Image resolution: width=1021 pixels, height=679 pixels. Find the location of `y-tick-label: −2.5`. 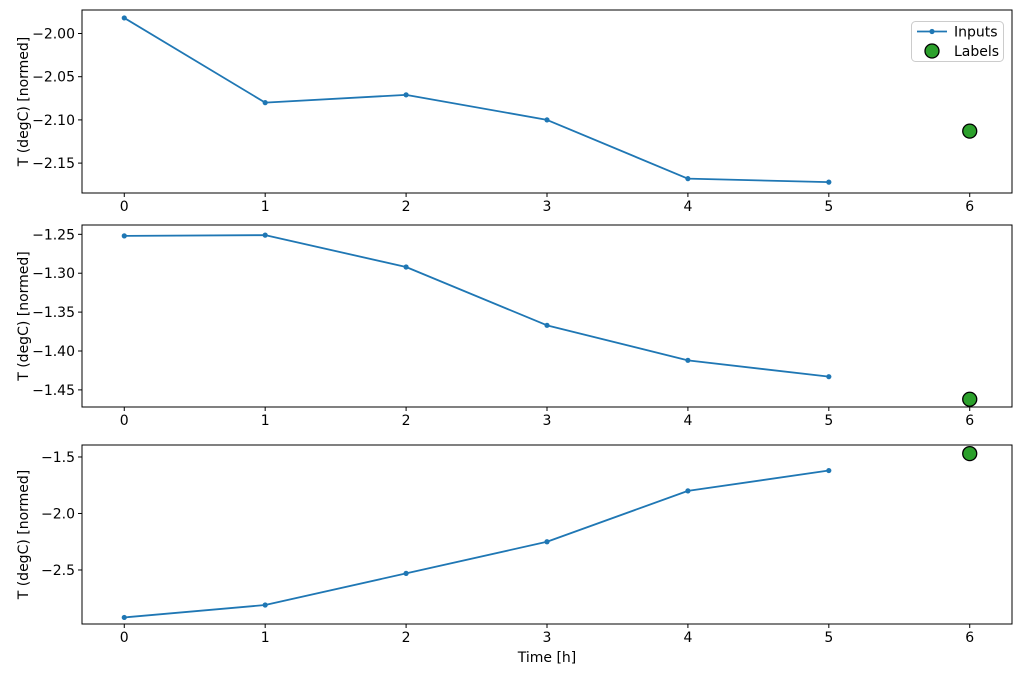

y-tick-label: −2.5 is located at coordinates (58, 571).